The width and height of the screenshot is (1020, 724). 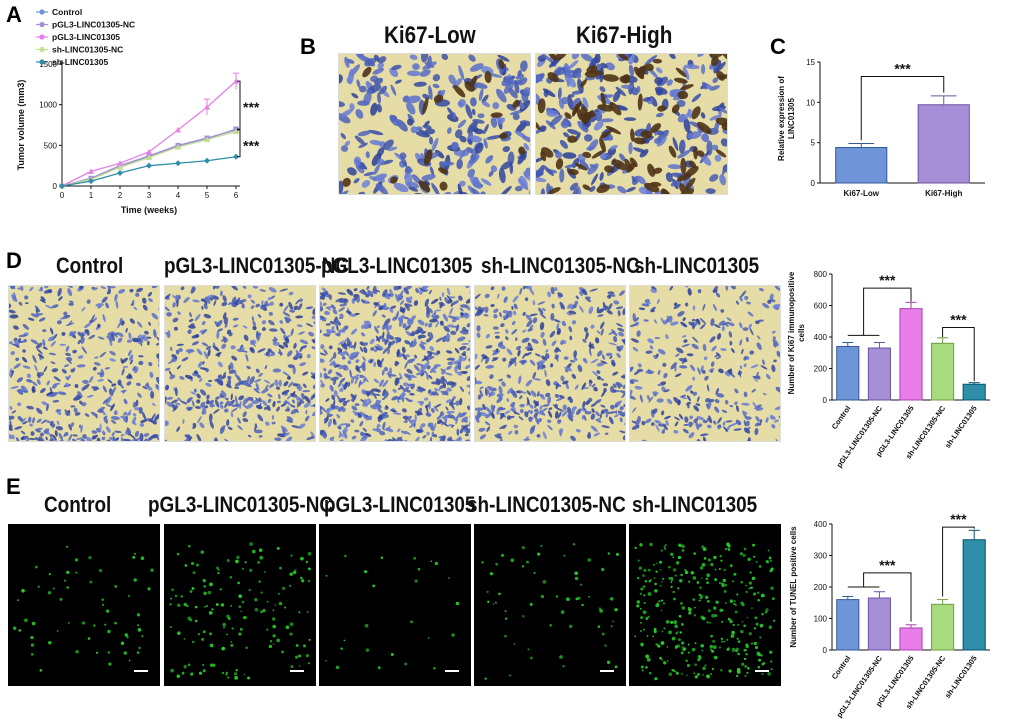 What do you see at coordinates (239, 143) in the screenshot?
I see `a-sig-bracket` at bounding box center [239, 143].